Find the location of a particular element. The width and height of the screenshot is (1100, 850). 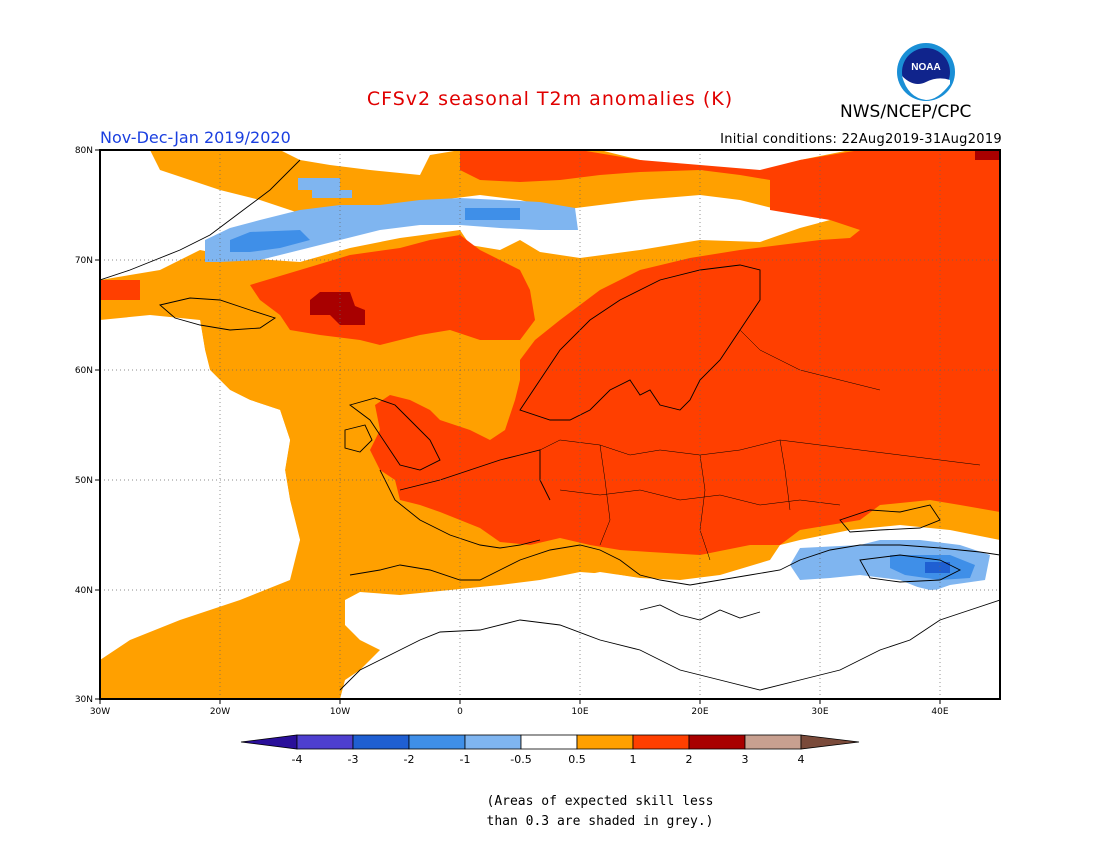

lon-label: 40E is located at coordinates (939, 712).